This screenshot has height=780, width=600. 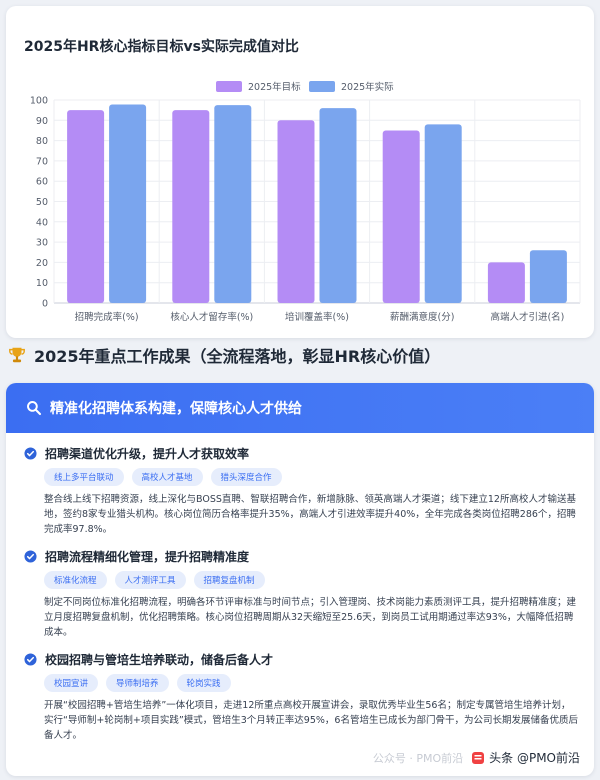 I want to click on legend-label: 2025年目标, so click(x=274, y=87).